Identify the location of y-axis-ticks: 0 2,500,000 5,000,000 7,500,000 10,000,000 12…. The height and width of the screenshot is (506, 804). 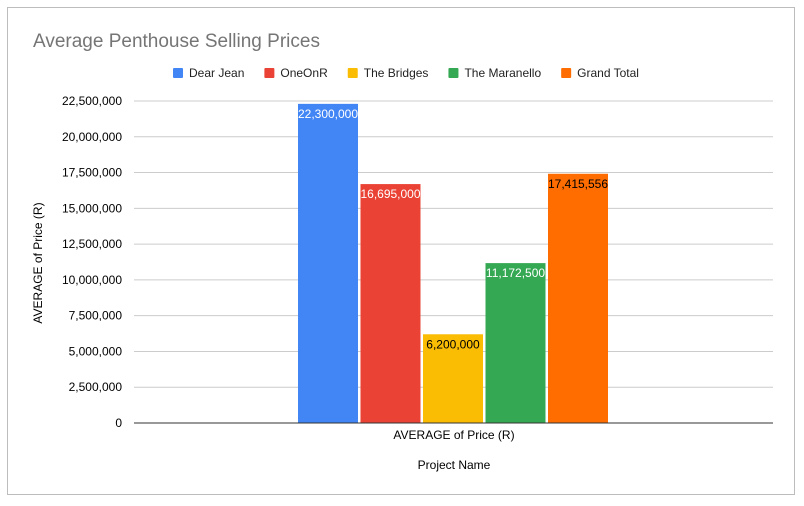
(92, 262).